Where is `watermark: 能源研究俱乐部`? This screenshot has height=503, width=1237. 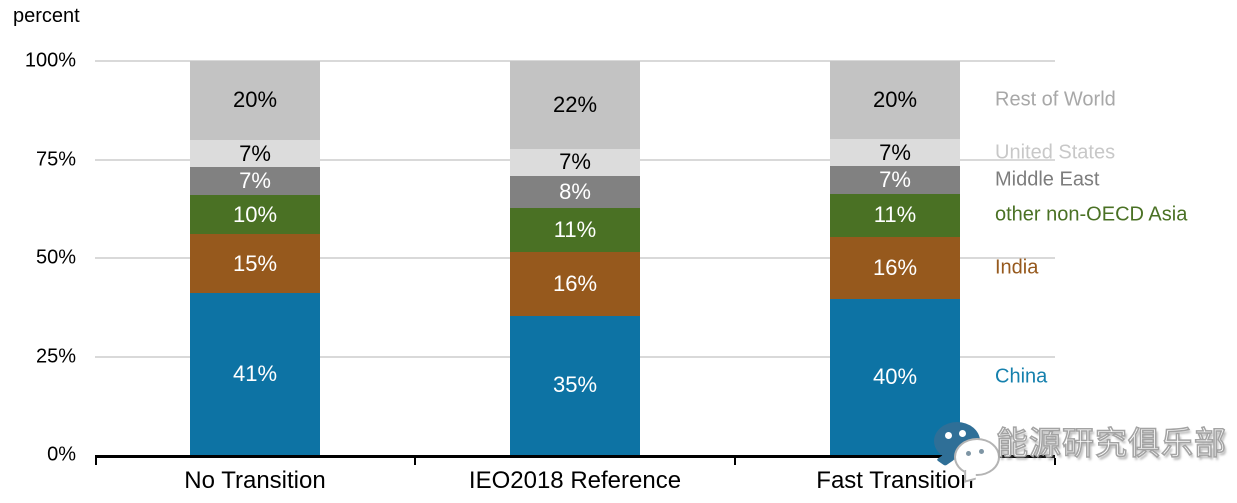 watermark: 能源研究俱乐部 is located at coordinates (1080, 452).